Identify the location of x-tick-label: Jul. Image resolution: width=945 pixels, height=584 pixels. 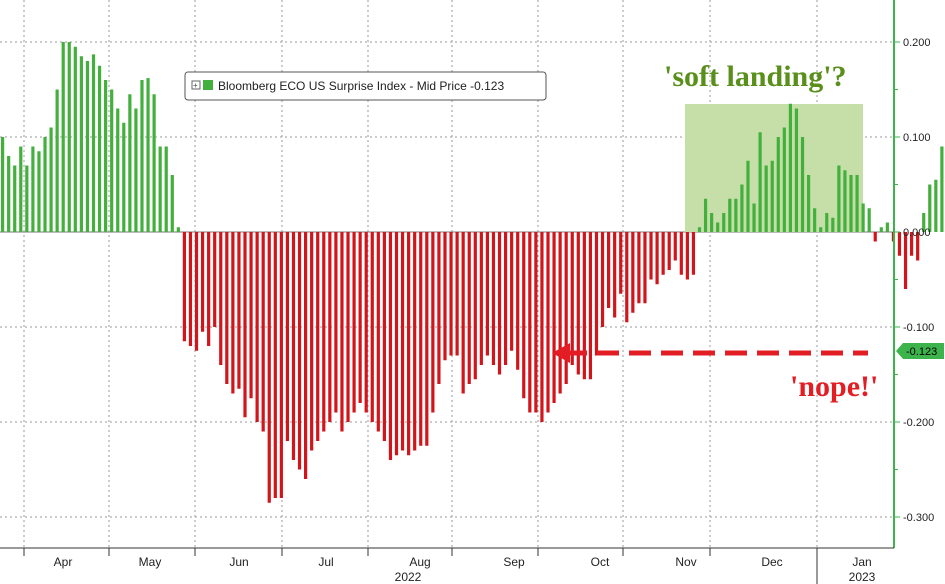
(325, 562).